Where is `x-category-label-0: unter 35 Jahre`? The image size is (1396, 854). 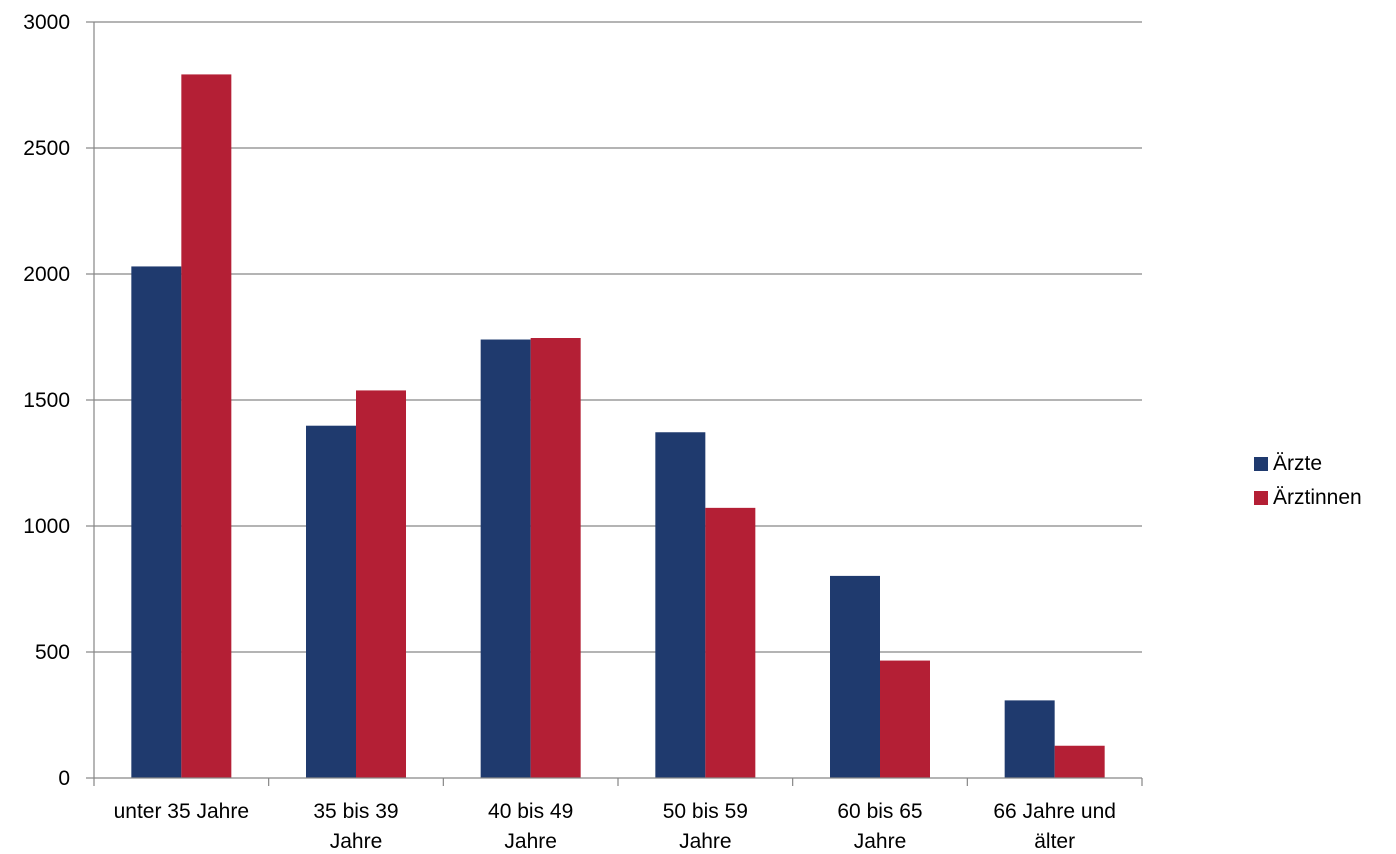
x-category-label-0: unter 35 Jahre is located at coordinates (181, 811).